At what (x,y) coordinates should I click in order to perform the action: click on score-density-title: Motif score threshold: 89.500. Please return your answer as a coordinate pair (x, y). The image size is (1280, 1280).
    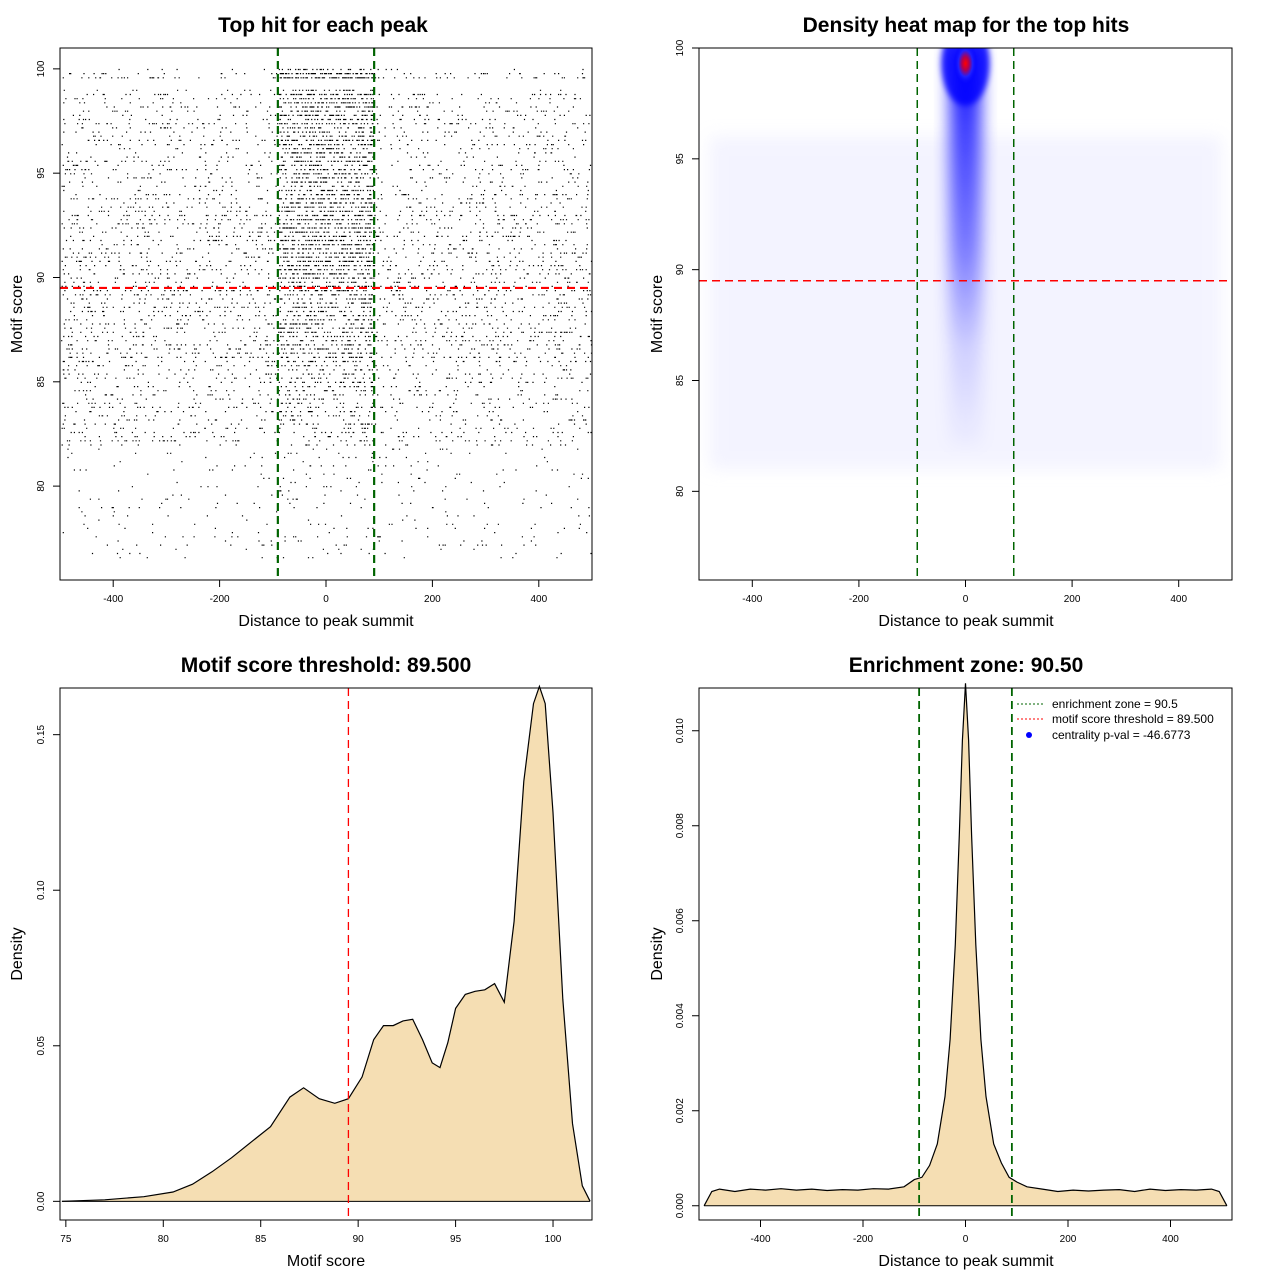
    Looking at the image, I should click on (326, 665).